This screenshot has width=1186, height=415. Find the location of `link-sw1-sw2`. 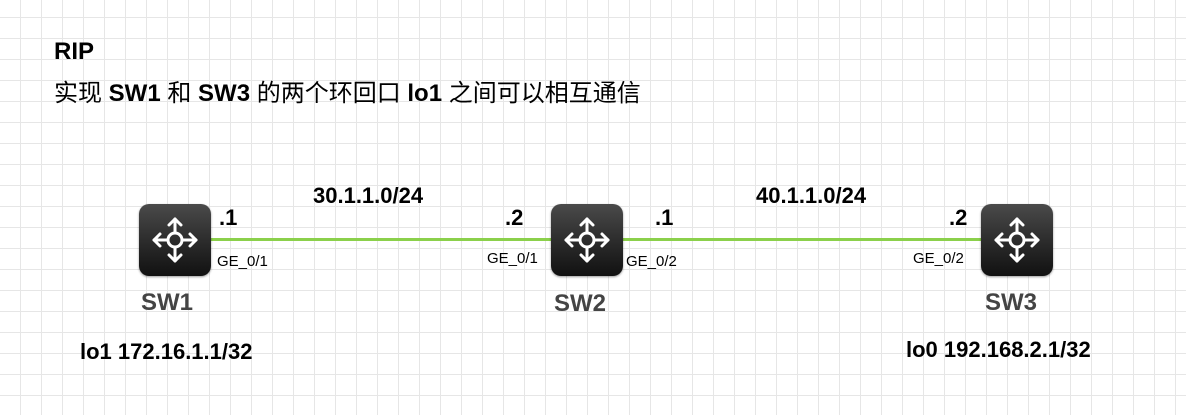

link-sw1-sw2 is located at coordinates (381, 239).